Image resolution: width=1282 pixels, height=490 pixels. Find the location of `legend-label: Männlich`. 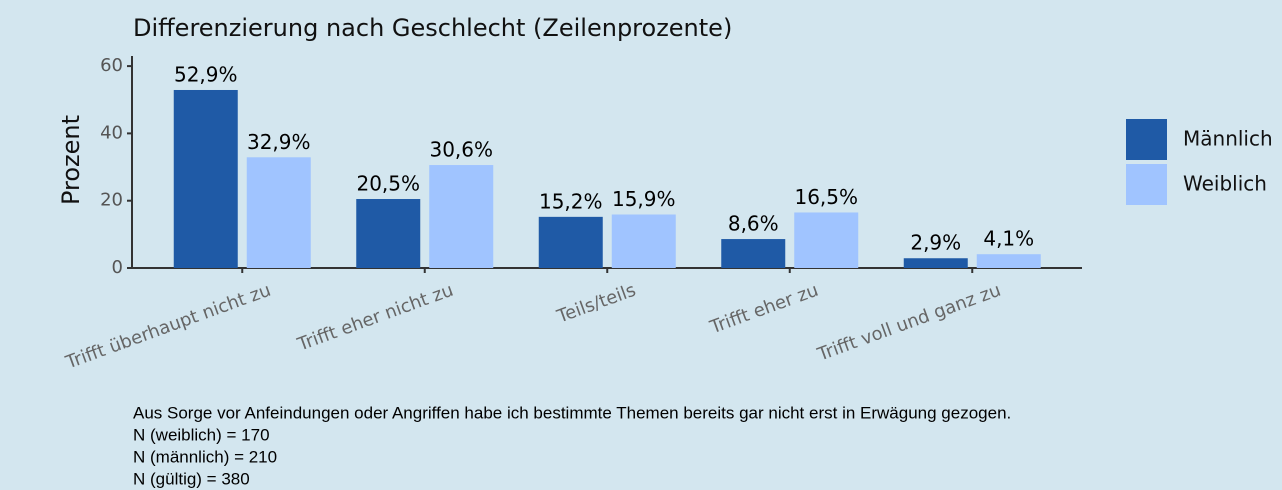

legend-label: Männlich is located at coordinates (1228, 139).